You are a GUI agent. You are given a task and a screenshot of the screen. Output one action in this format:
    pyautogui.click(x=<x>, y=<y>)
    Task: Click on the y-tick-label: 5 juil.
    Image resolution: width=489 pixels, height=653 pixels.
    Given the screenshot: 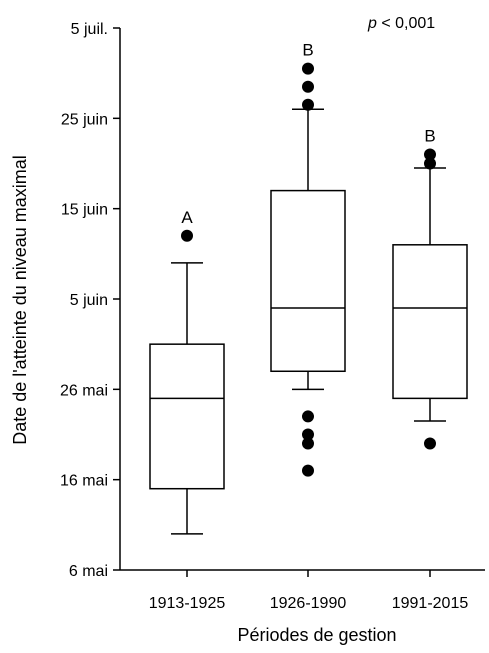 What is the action you would take?
    pyautogui.click(x=89, y=29)
    